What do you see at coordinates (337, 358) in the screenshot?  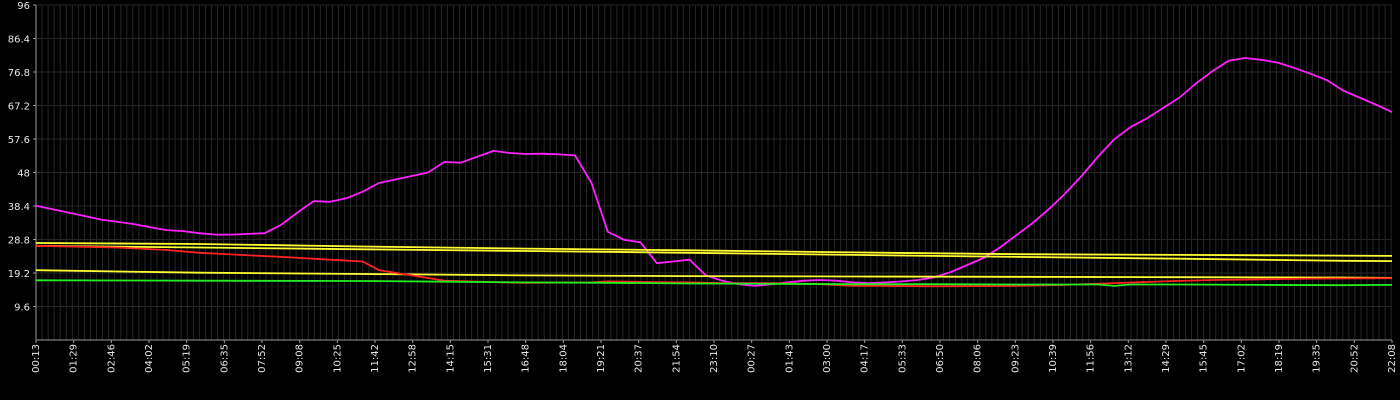 I see `x-tick-label: 10:25` at bounding box center [337, 358].